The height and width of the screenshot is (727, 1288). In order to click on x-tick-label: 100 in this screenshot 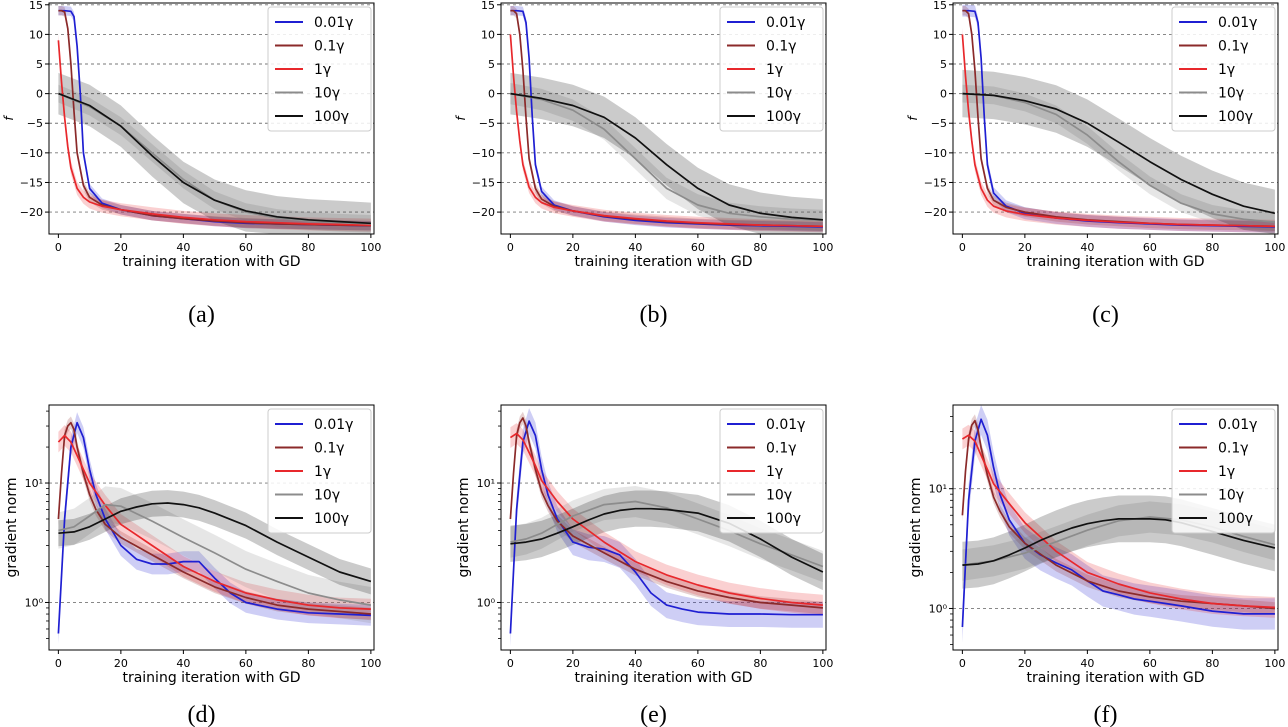, I will do `click(370, 247)`.